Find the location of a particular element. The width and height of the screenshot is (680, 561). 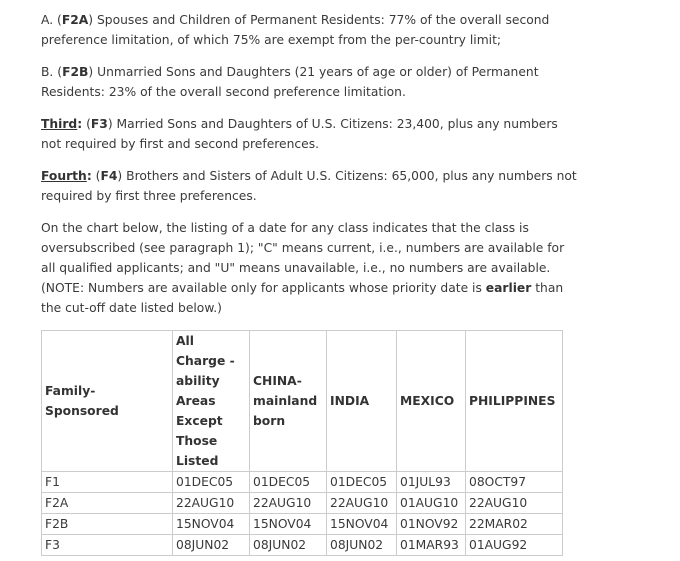

header-family-sponsored: Family-Sponsored is located at coordinates (107, 401).